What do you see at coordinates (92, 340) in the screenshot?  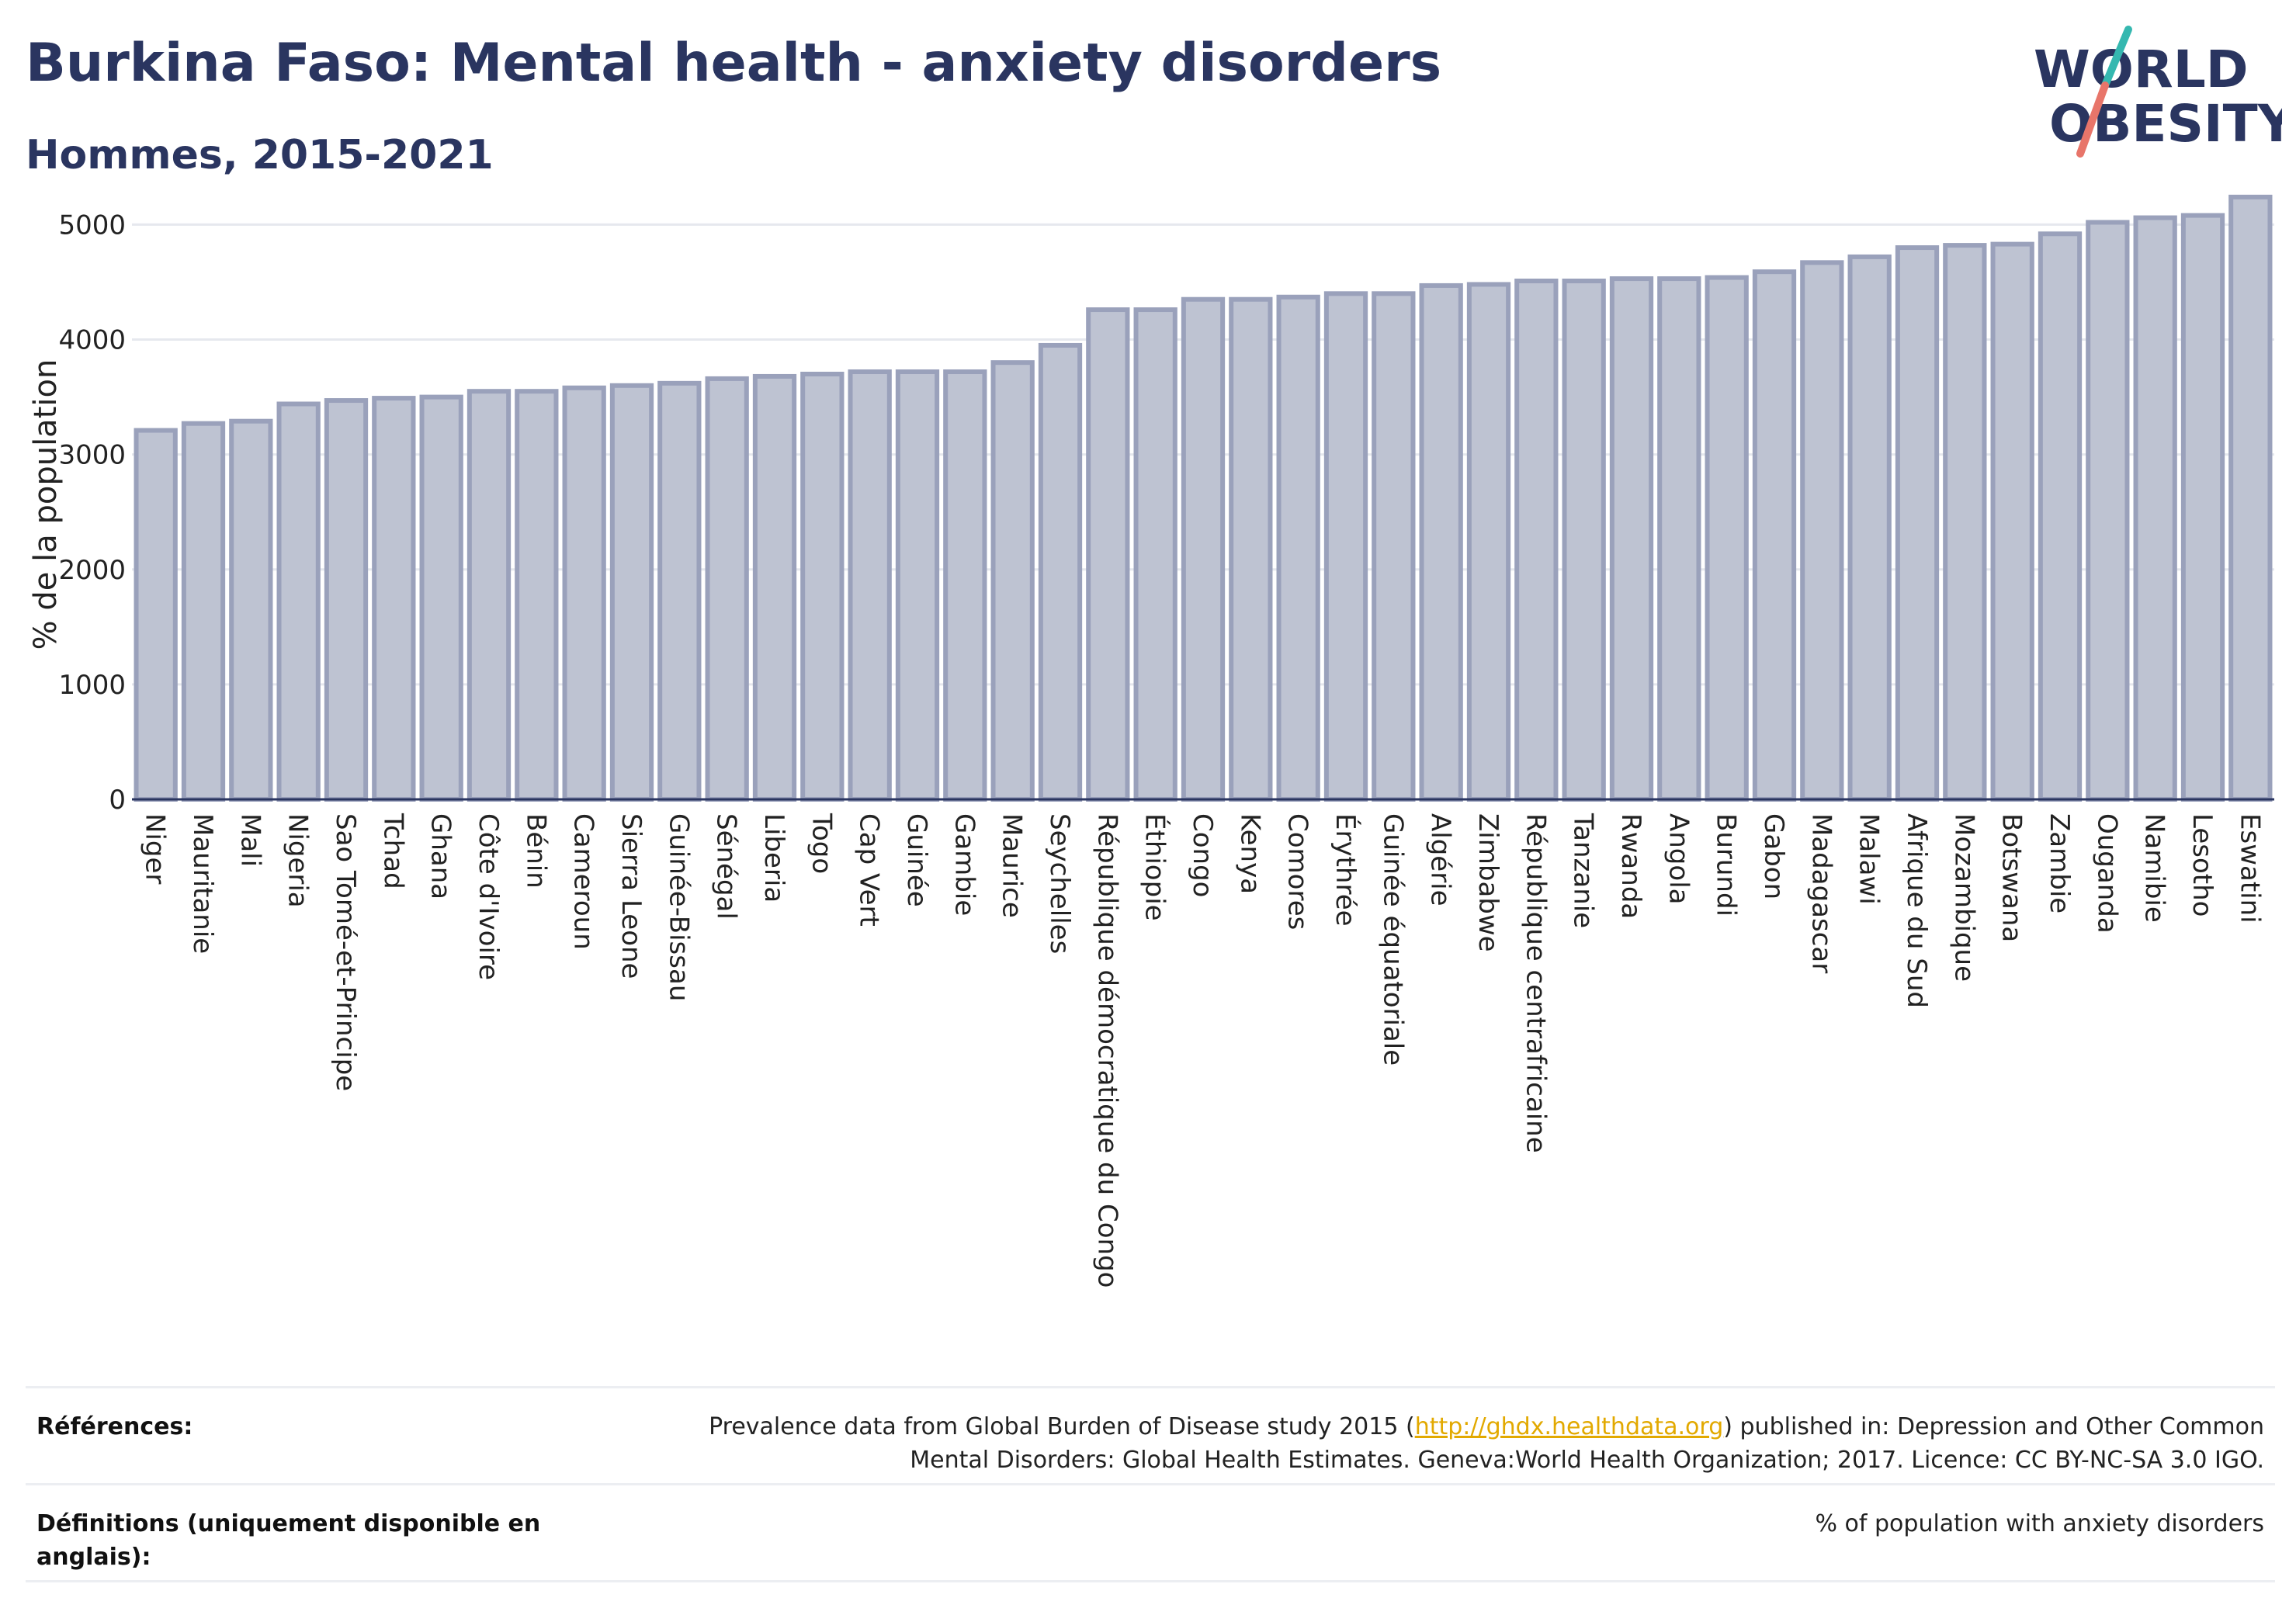 I see `y-tick-label: 4000` at bounding box center [92, 340].